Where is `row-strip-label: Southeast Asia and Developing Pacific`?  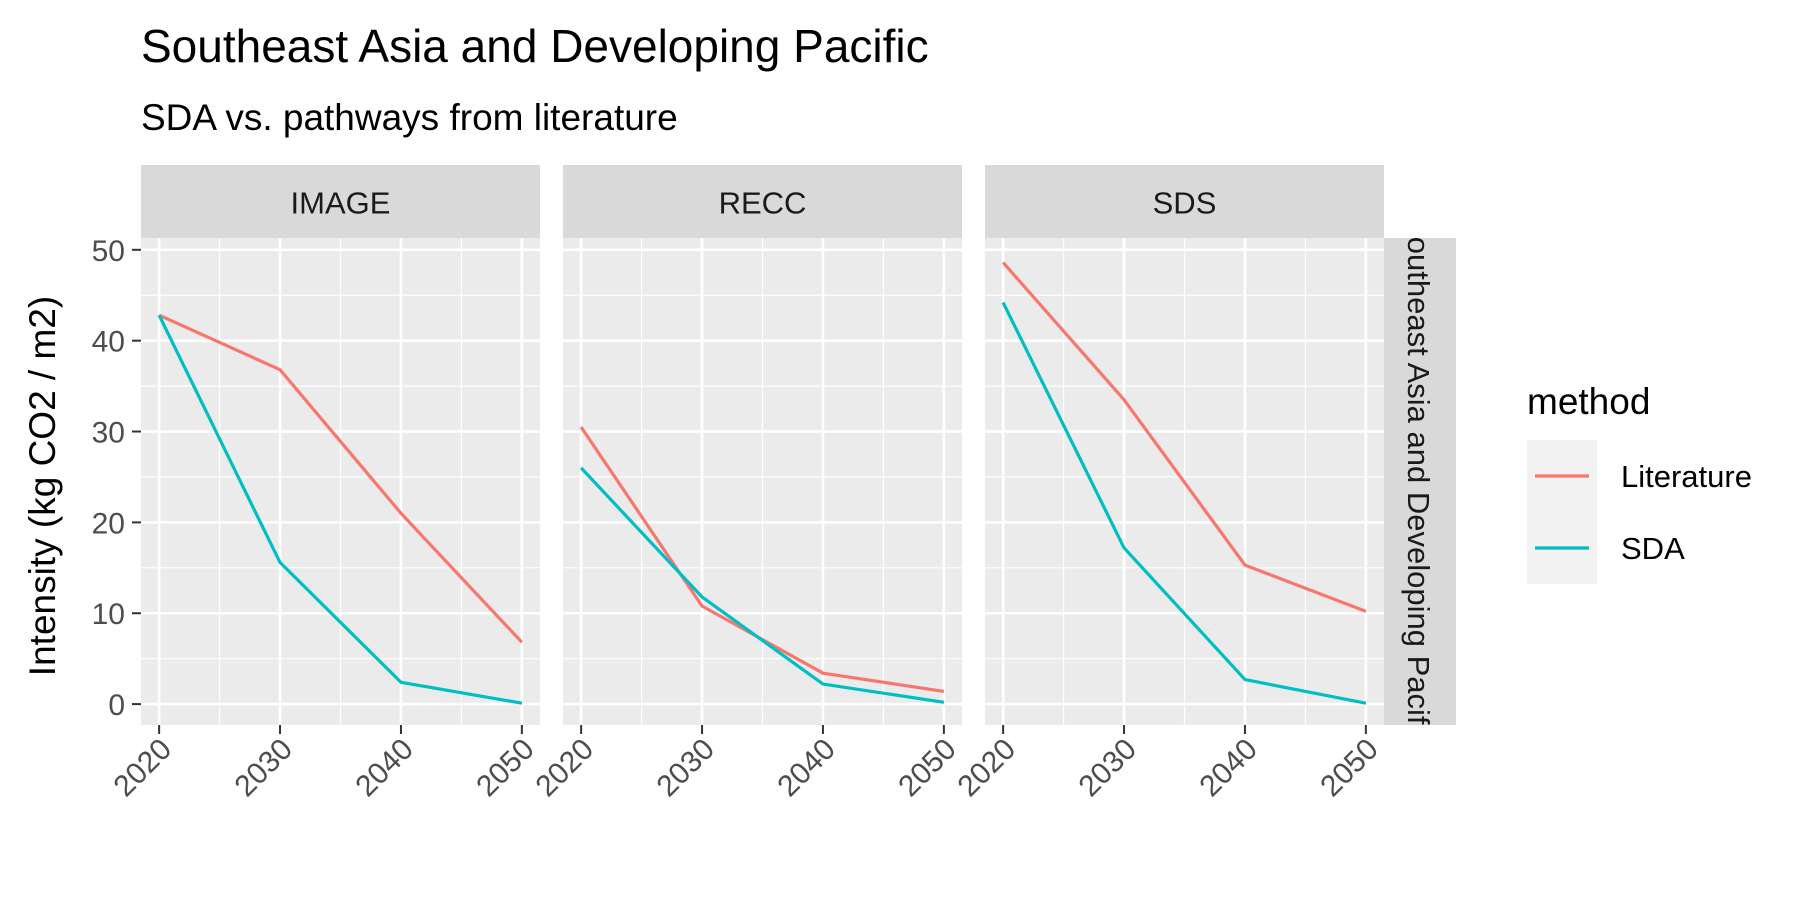 row-strip-label: Southeast Asia and Developing Pacific is located at coordinates (1418, 481).